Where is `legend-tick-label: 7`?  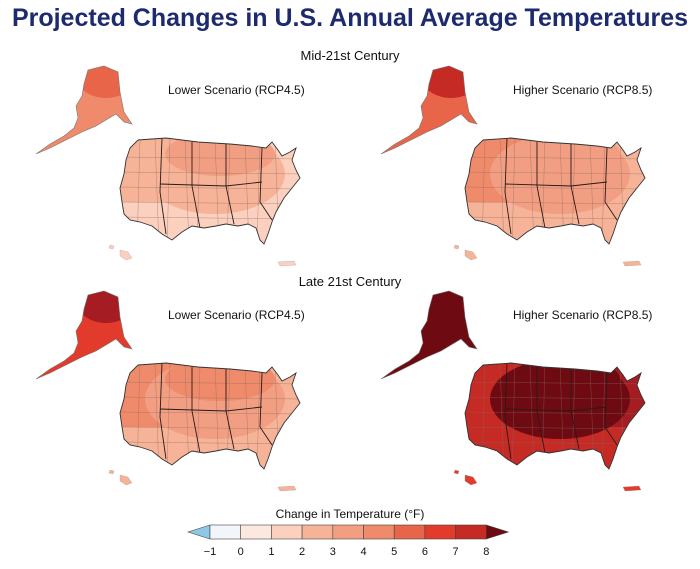
legend-tick-label: 7 is located at coordinates (456, 552).